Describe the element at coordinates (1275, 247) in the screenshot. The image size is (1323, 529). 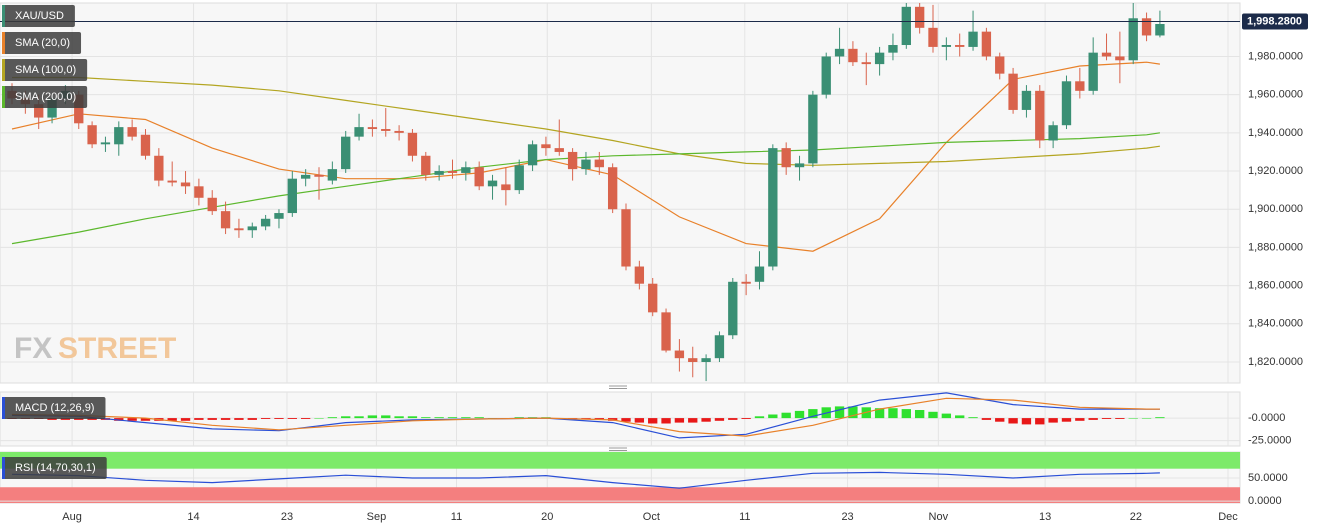
I see `y-tick-label: 1,880.0000` at that location.